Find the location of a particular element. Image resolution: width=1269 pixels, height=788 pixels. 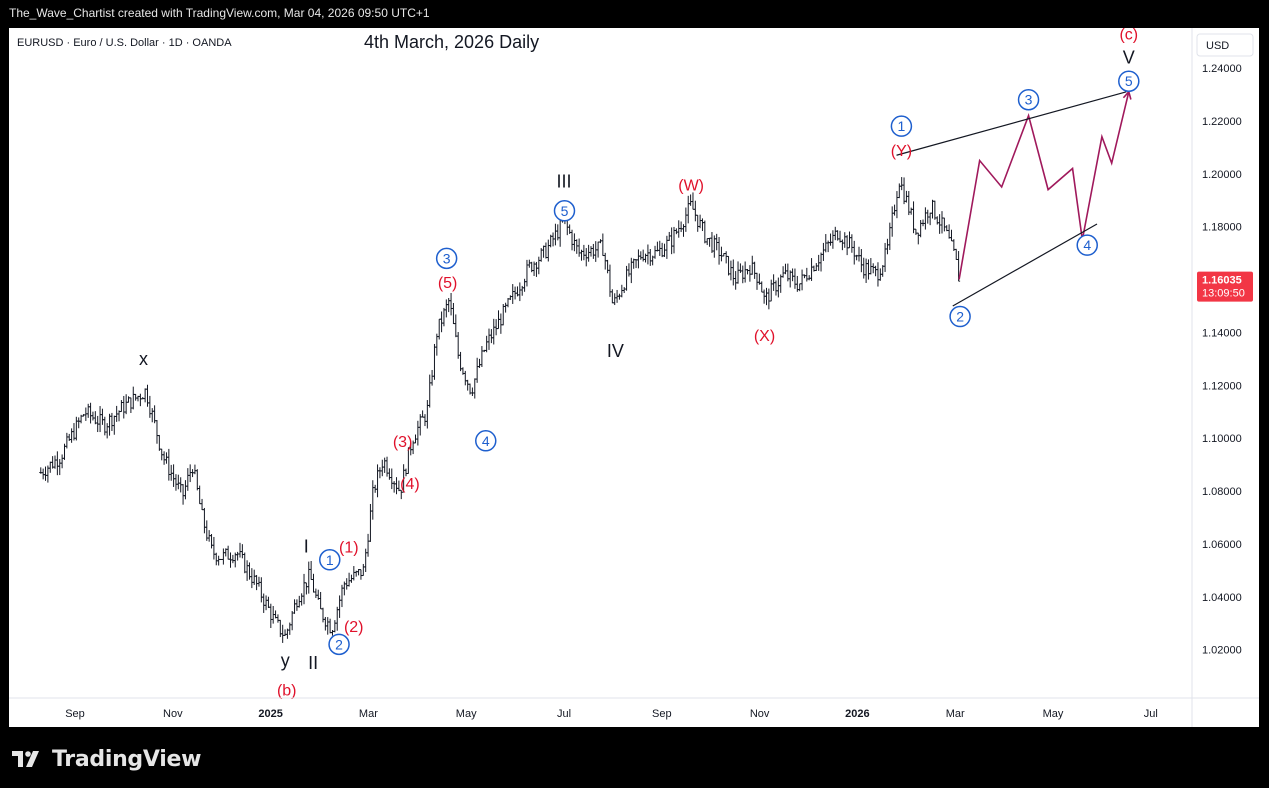

y-tick-label: 1.14000 is located at coordinates (1222, 333).